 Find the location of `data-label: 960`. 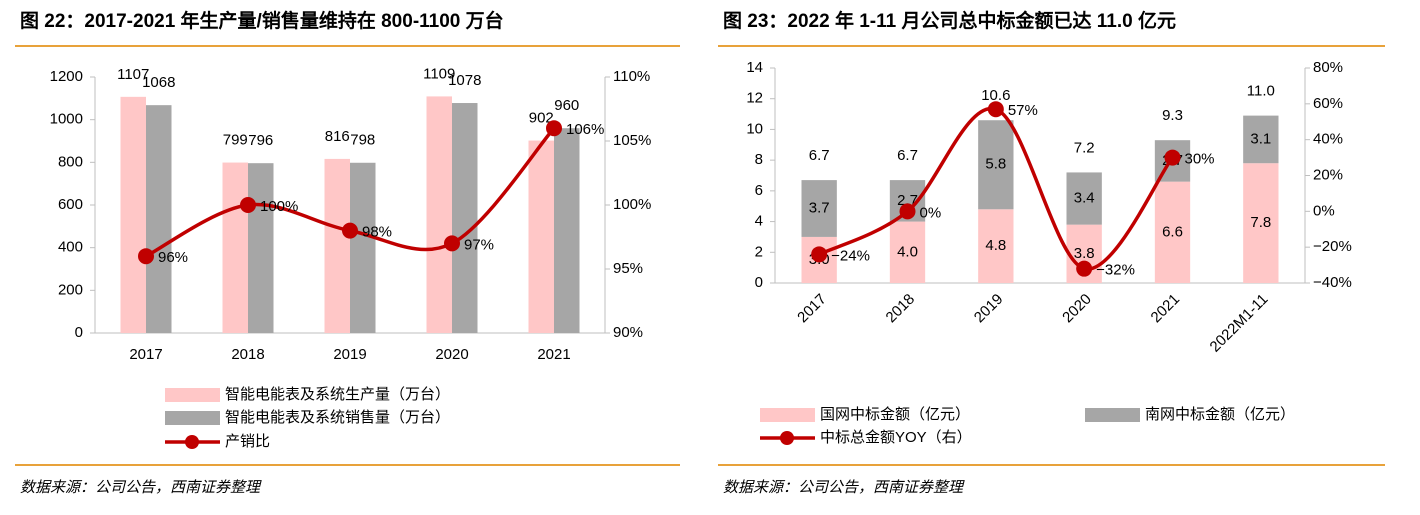

data-label: 960 is located at coordinates (566, 105).